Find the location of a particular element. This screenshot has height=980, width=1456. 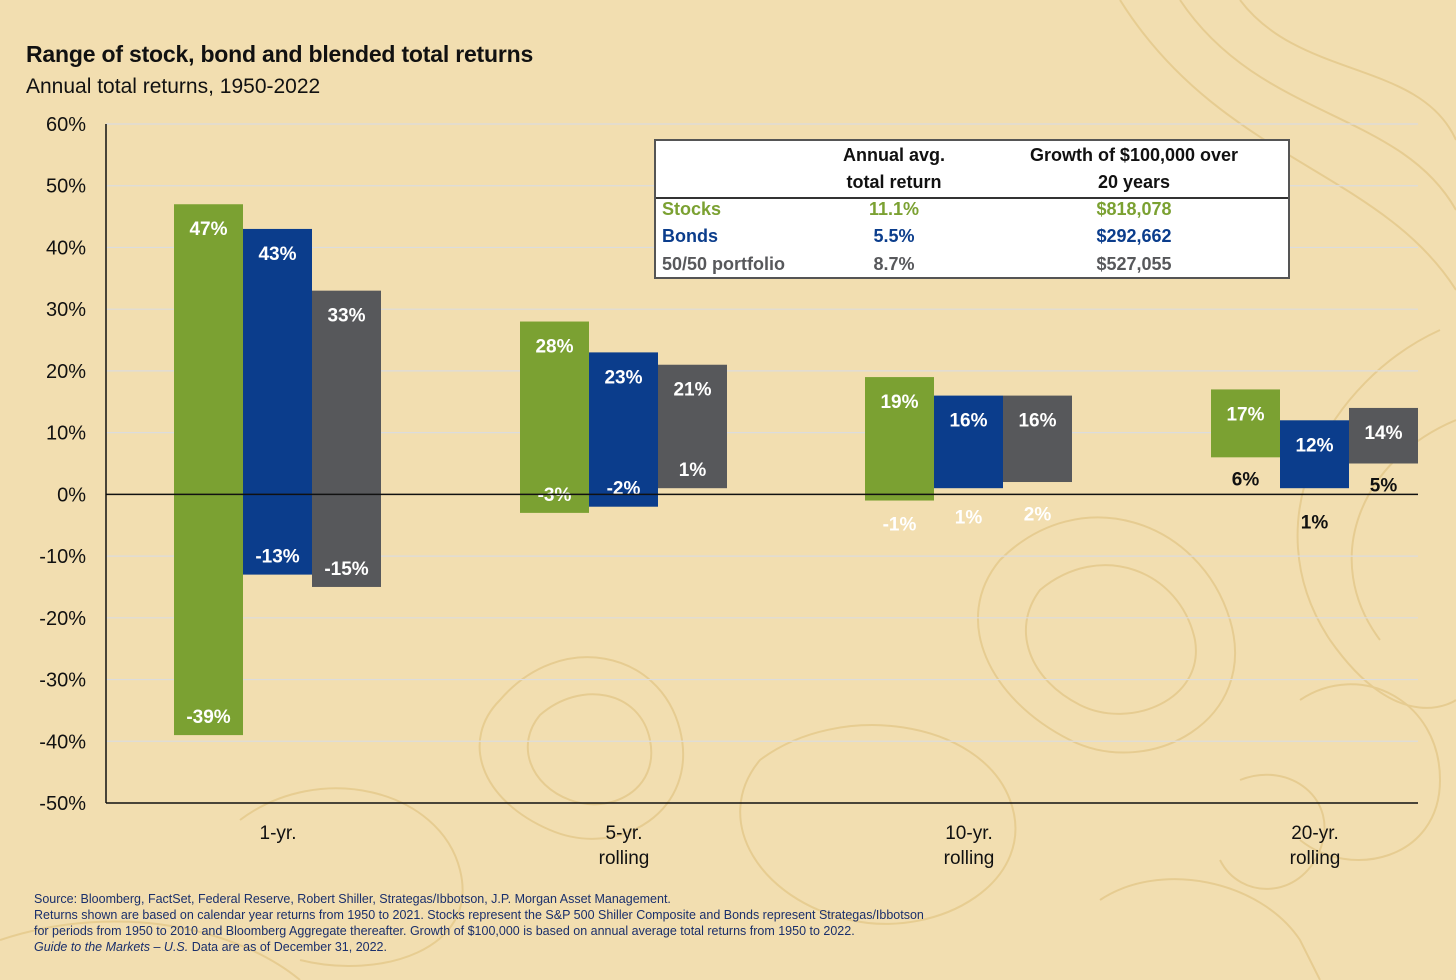

y-tick-label: 60% is located at coordinates (66, 125).